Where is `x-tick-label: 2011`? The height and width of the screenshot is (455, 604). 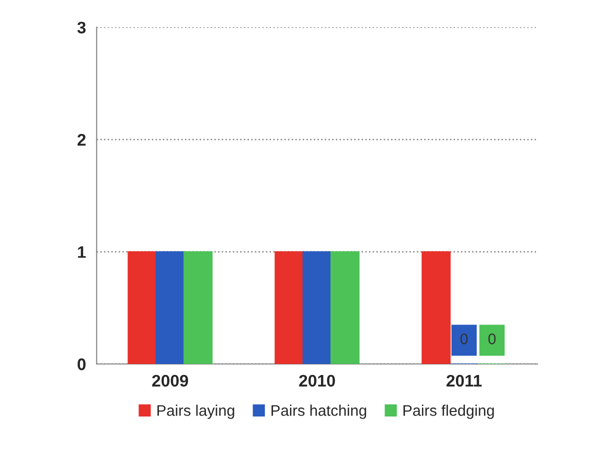
x-tick-label: 2011 is located at coordinates (464, 380).